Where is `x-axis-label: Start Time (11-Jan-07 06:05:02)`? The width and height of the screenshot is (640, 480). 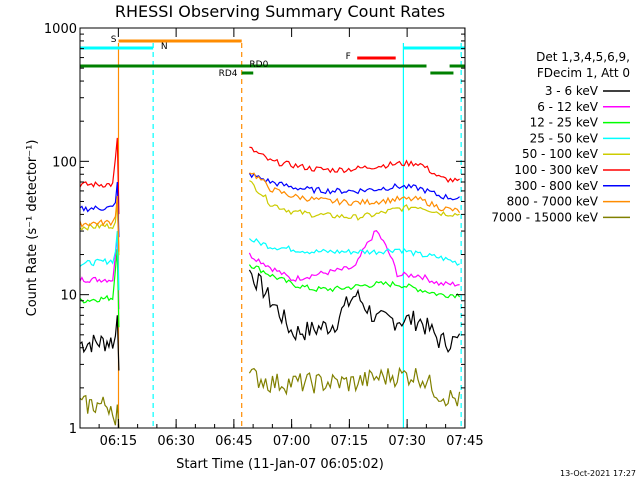
x-axis-label: Start Time (11-Jan-07 06:05:02) is located at coordinates (280, 464).